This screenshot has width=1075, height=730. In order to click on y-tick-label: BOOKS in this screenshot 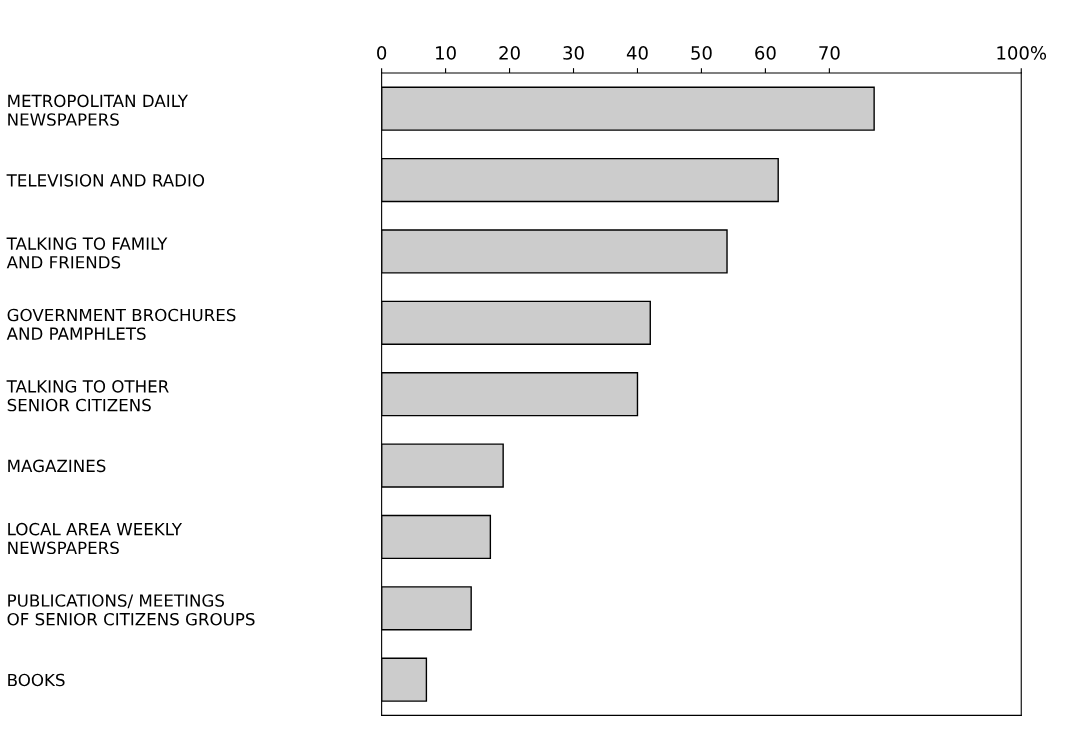, I will do `click(36, 680)`.